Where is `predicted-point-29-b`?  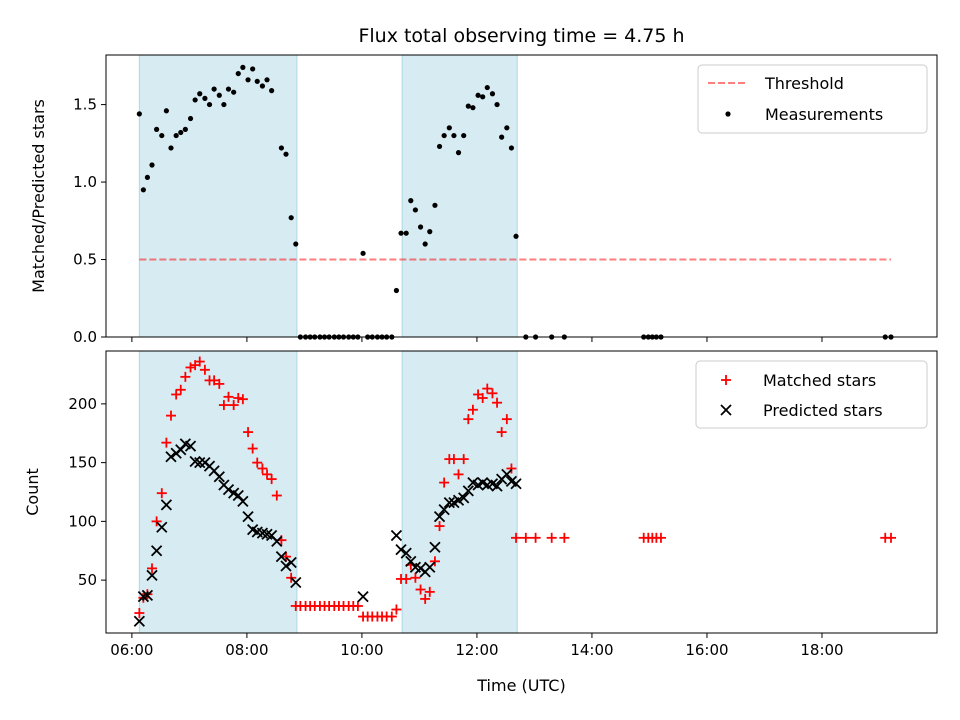 predicted-point-29-b is located at coordinates (277, 541).